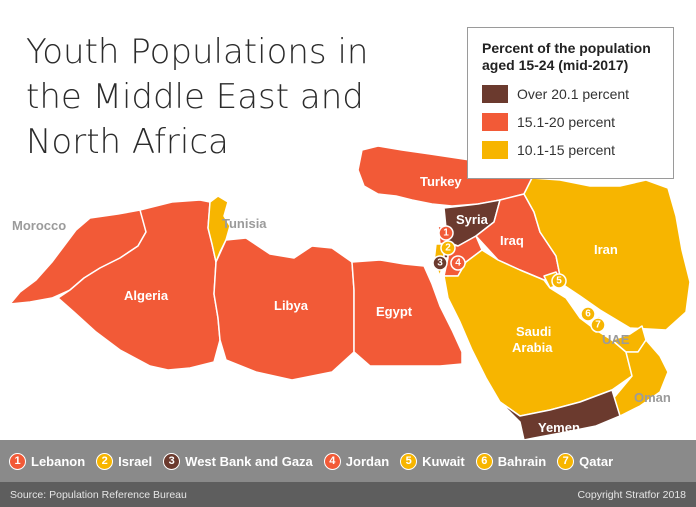 This screenshot has height=507, width=696. I want to click on country-yemen, so click(560, 414).